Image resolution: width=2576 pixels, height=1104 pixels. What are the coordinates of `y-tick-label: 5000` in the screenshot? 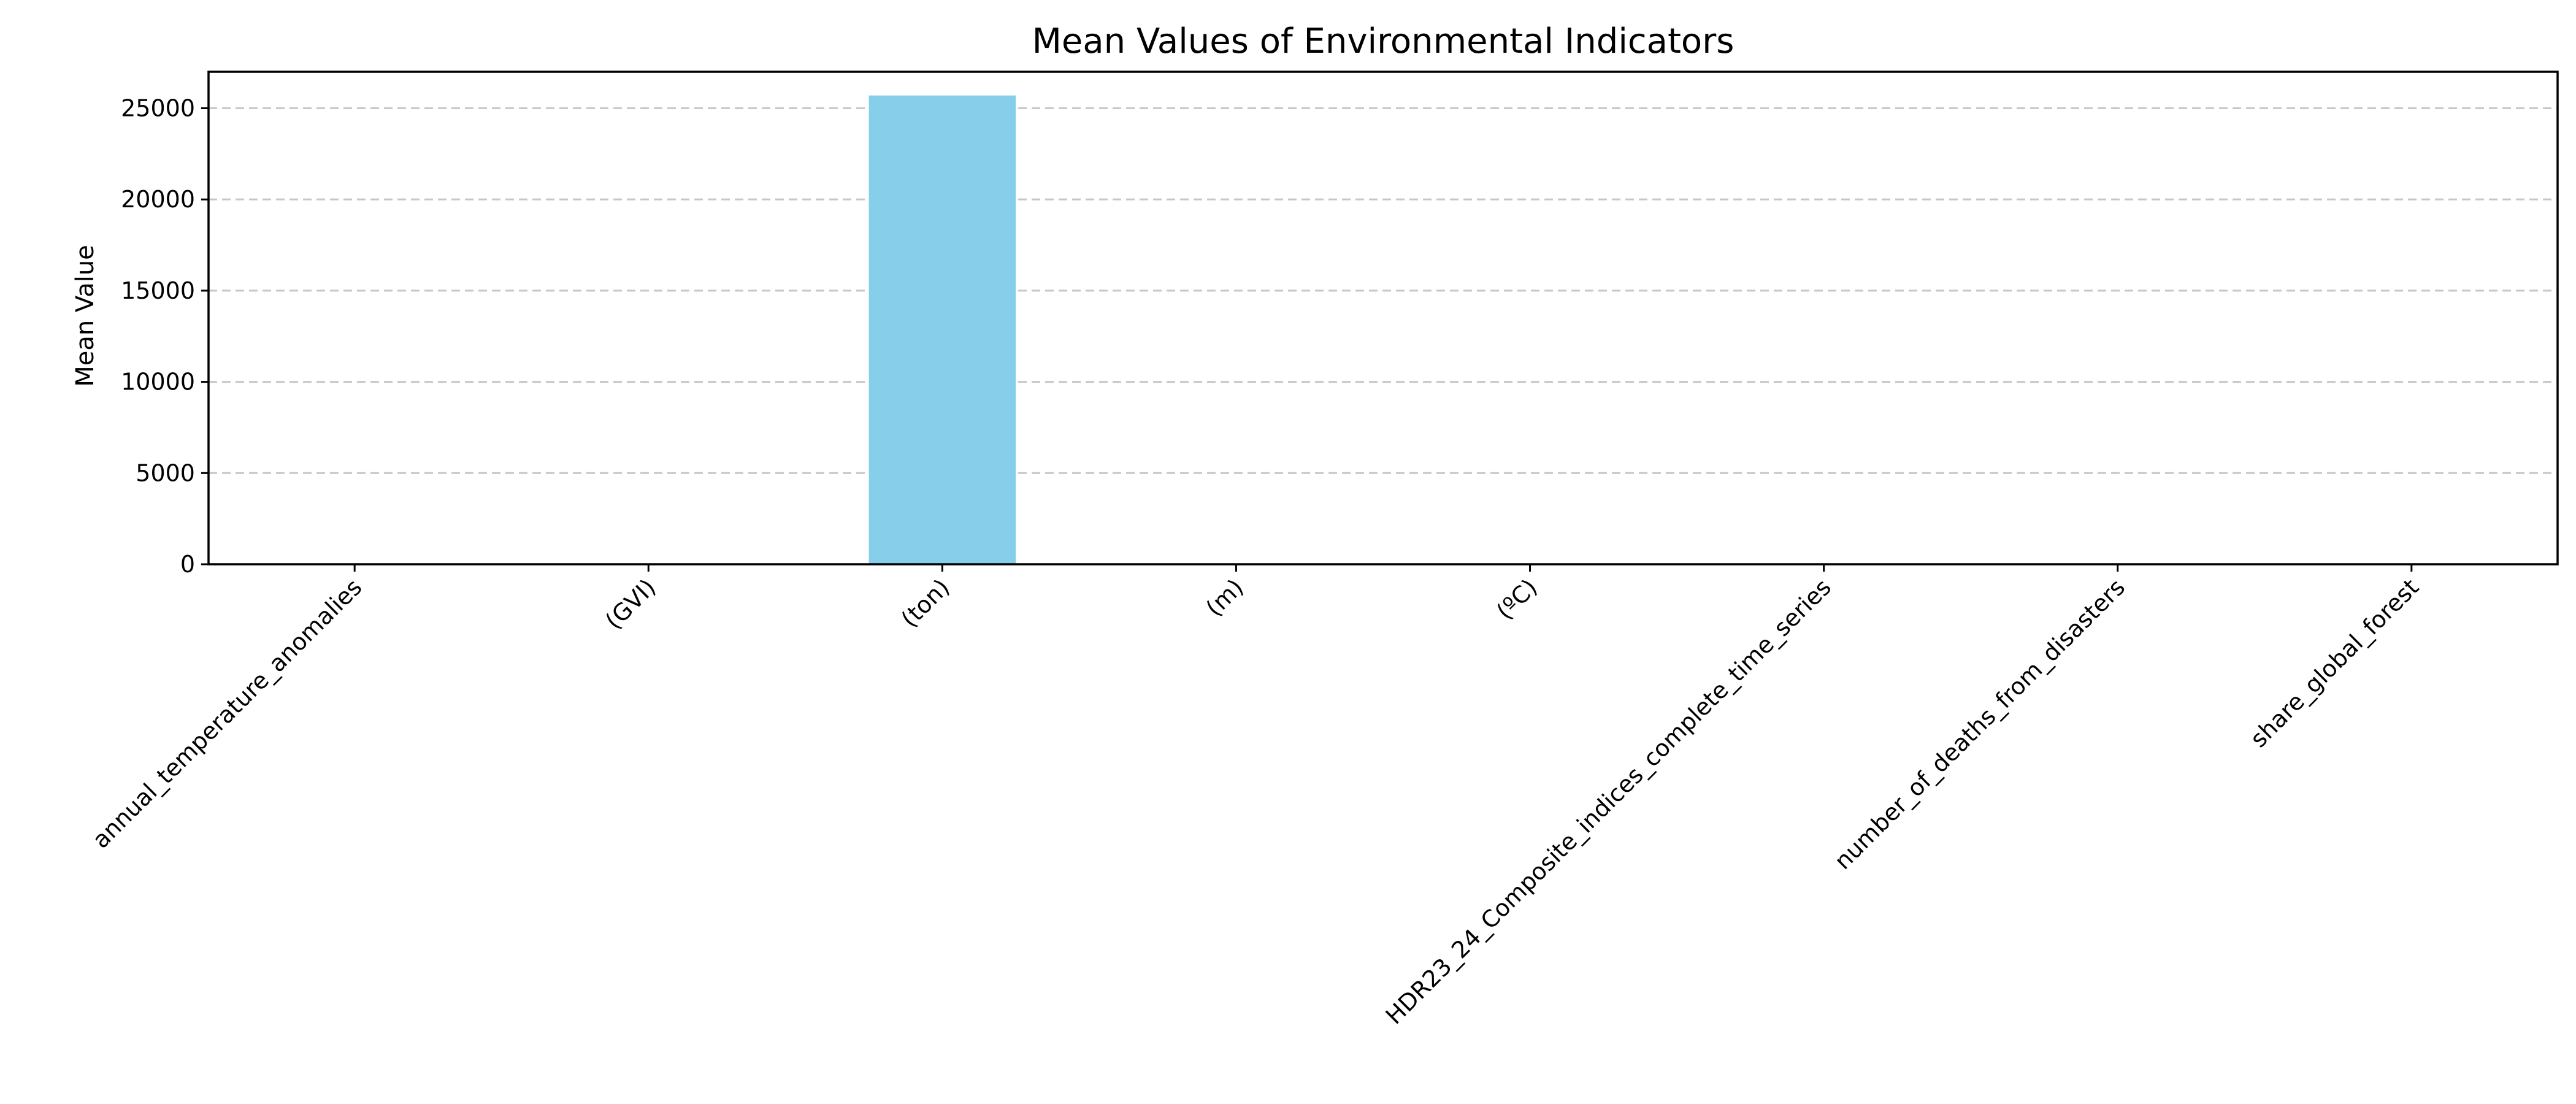 It's located at (165, 472).